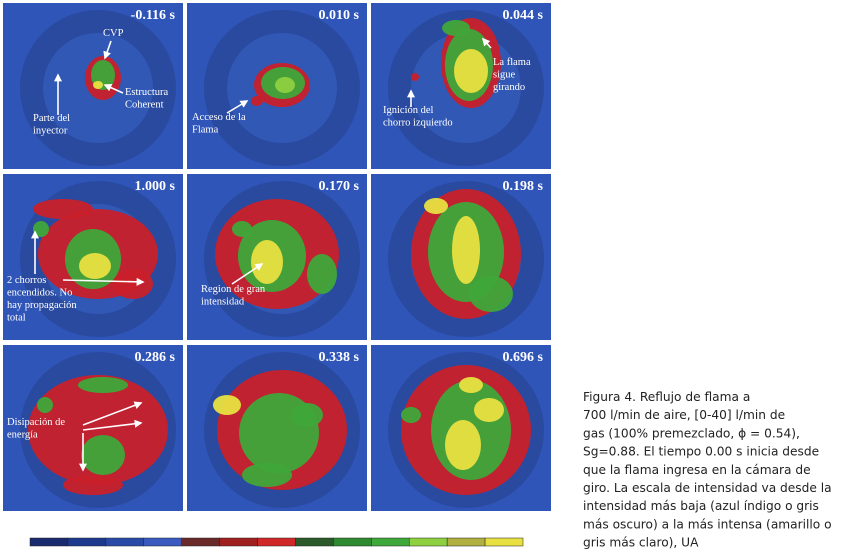 Image resolution: width=843 pixels, height=552 pixels. Describe the element at coordinates (277, 428) in the screenshot. I see `panel: 0.338 s` at that location.